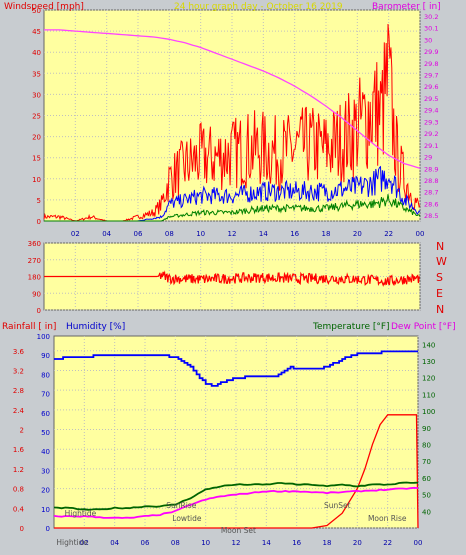 Image resolution: width=466 pixels, height=555 pixels. What do you see at coordinates (34, 244) in the screenshot?
I see `mid-tick-label: 360` at bounding box center [34, 244].